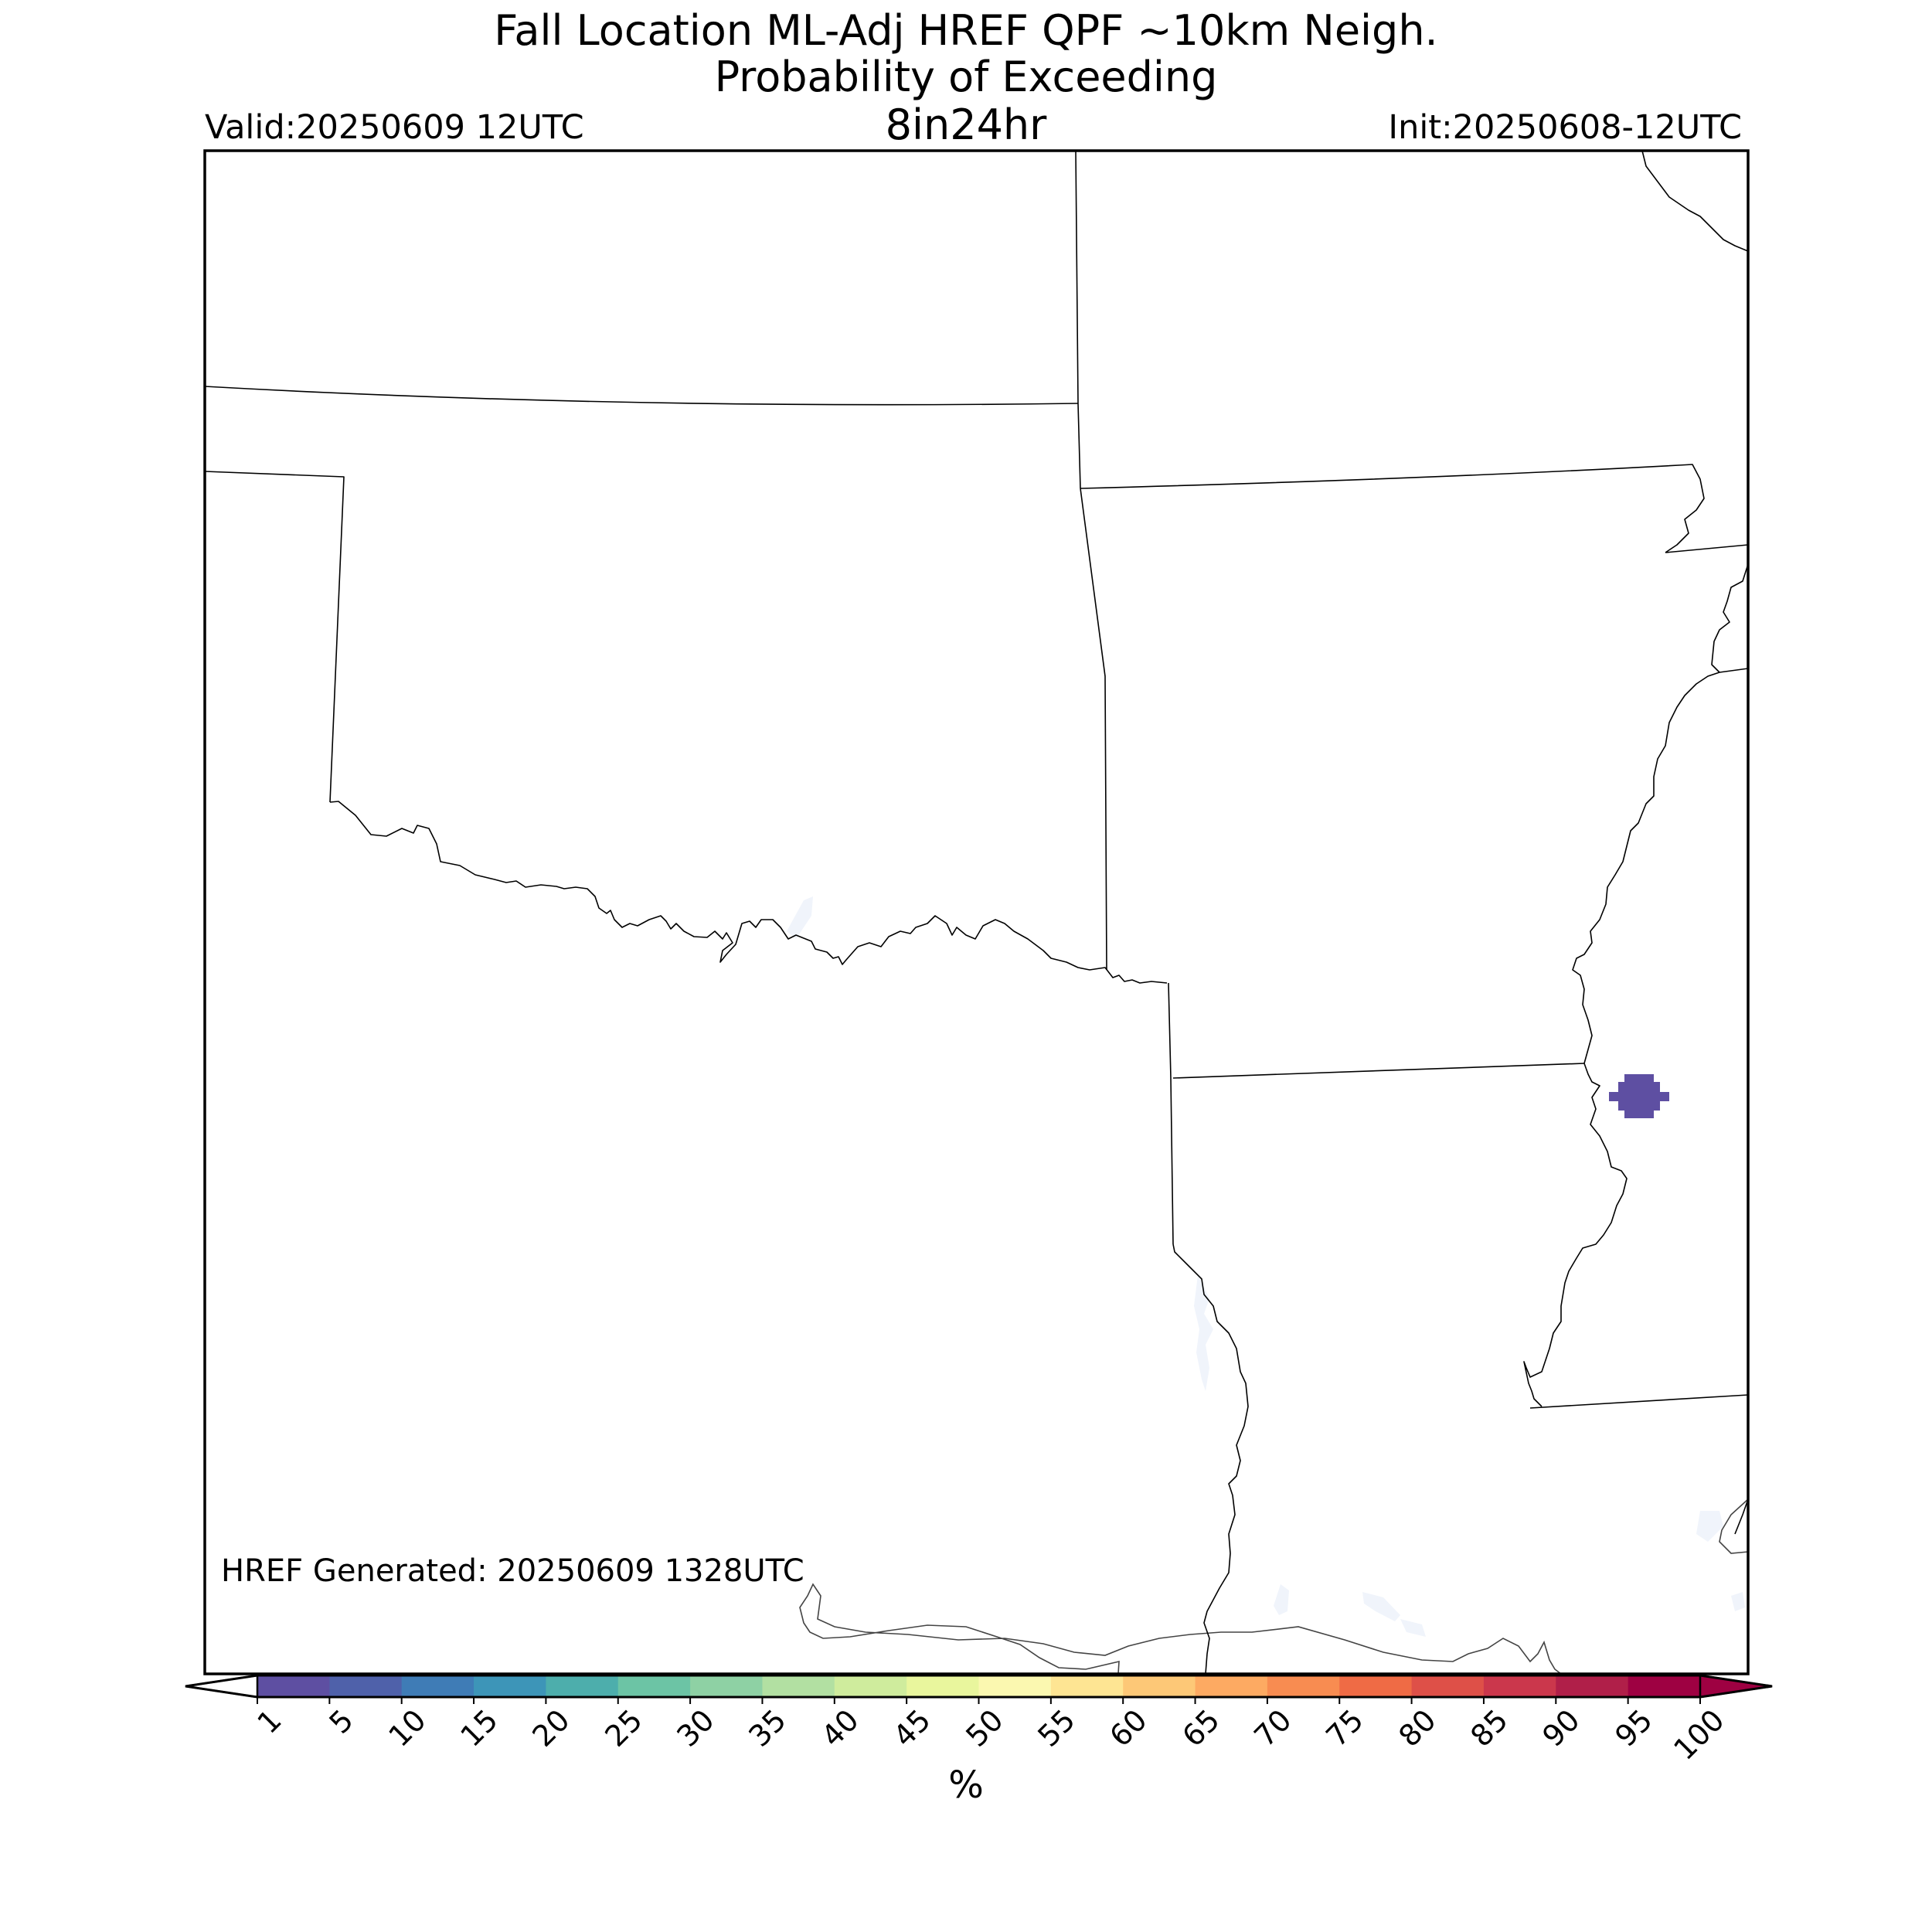 The image size is (1932, 1932). I want to click on red-river-border, so click(748, 892).